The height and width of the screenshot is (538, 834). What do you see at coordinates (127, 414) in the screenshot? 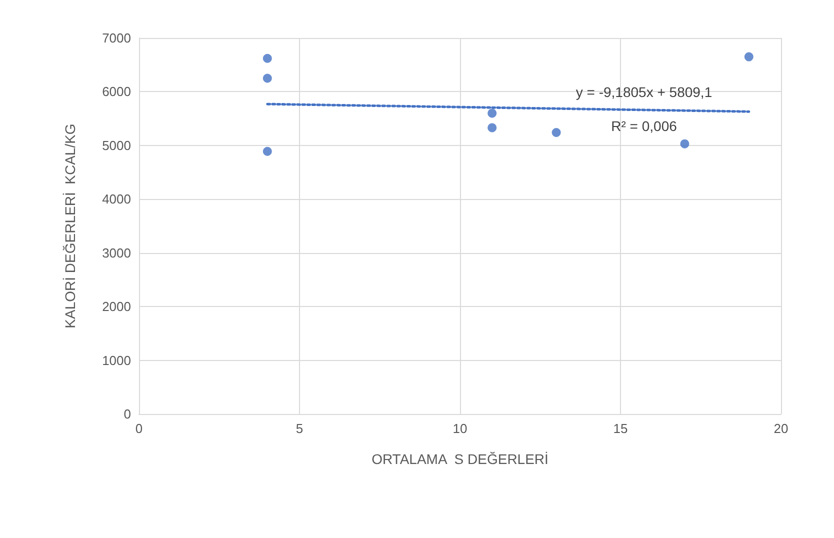
I see `y-tick-label: 0` at bounding box center [127, 414].